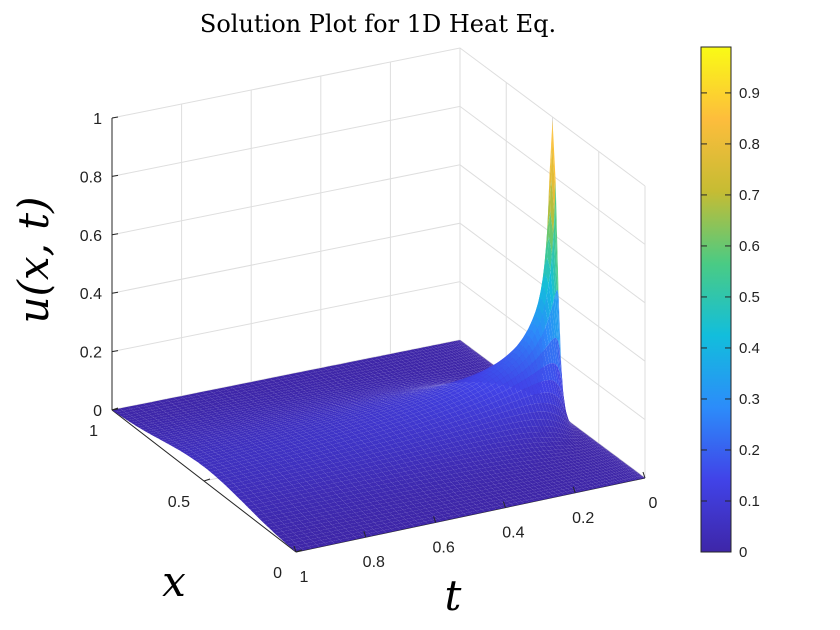 This screenshot has height=630, width=840. Describe the element at coordinates (378, 292) in the screenshot. I see `z-gridline` at that location.